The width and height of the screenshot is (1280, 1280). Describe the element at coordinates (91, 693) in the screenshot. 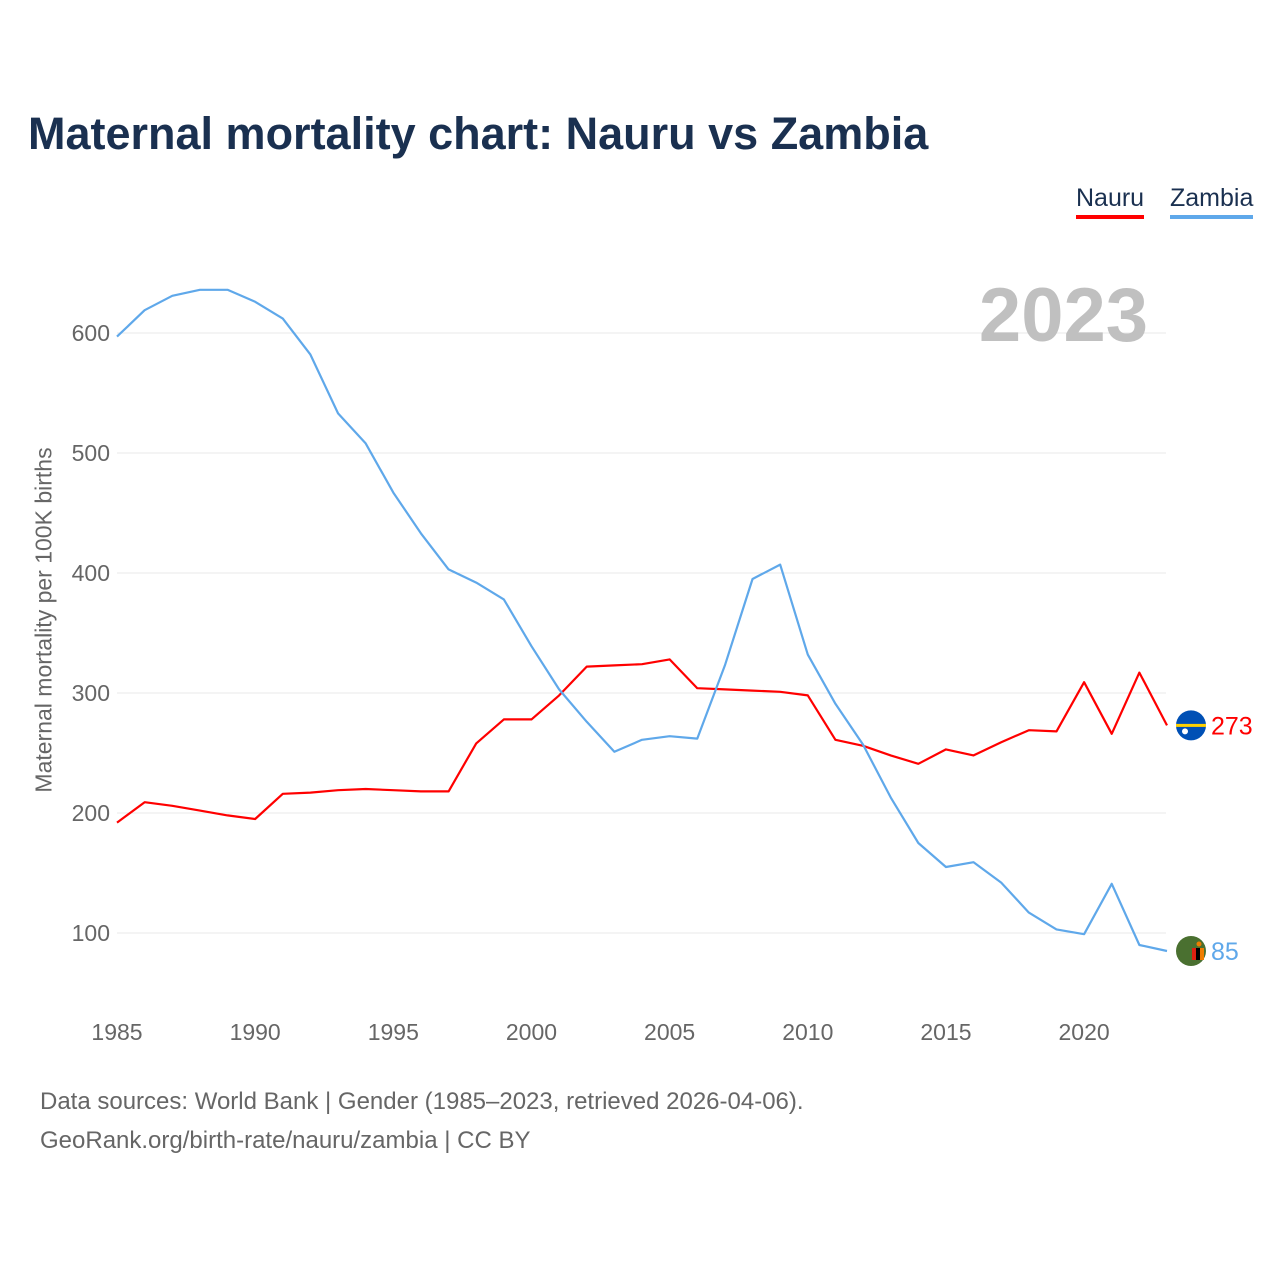

I see `y-tick-label: 300` at that location.